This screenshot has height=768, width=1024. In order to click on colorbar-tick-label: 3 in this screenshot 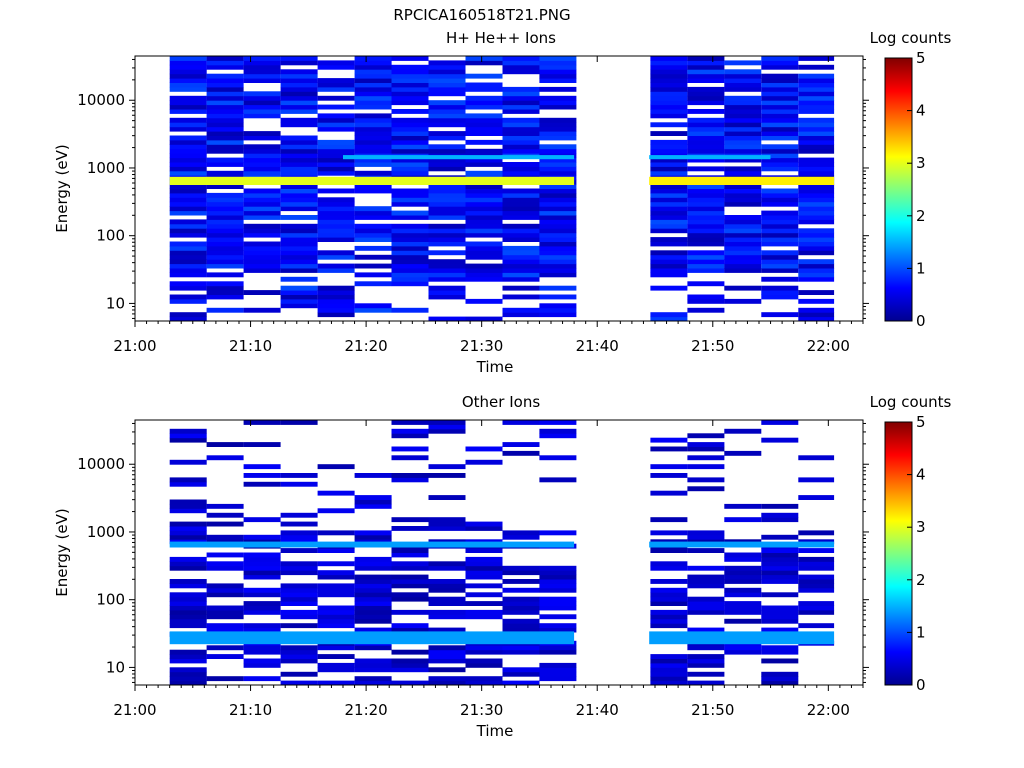, I will do `click(921, 163)`.